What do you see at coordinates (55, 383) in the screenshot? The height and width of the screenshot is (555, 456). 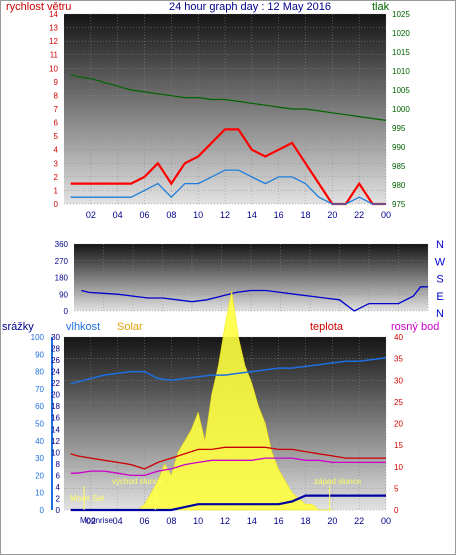 I see `humidity-tick-label: 22` at bounding box center [55, 383].